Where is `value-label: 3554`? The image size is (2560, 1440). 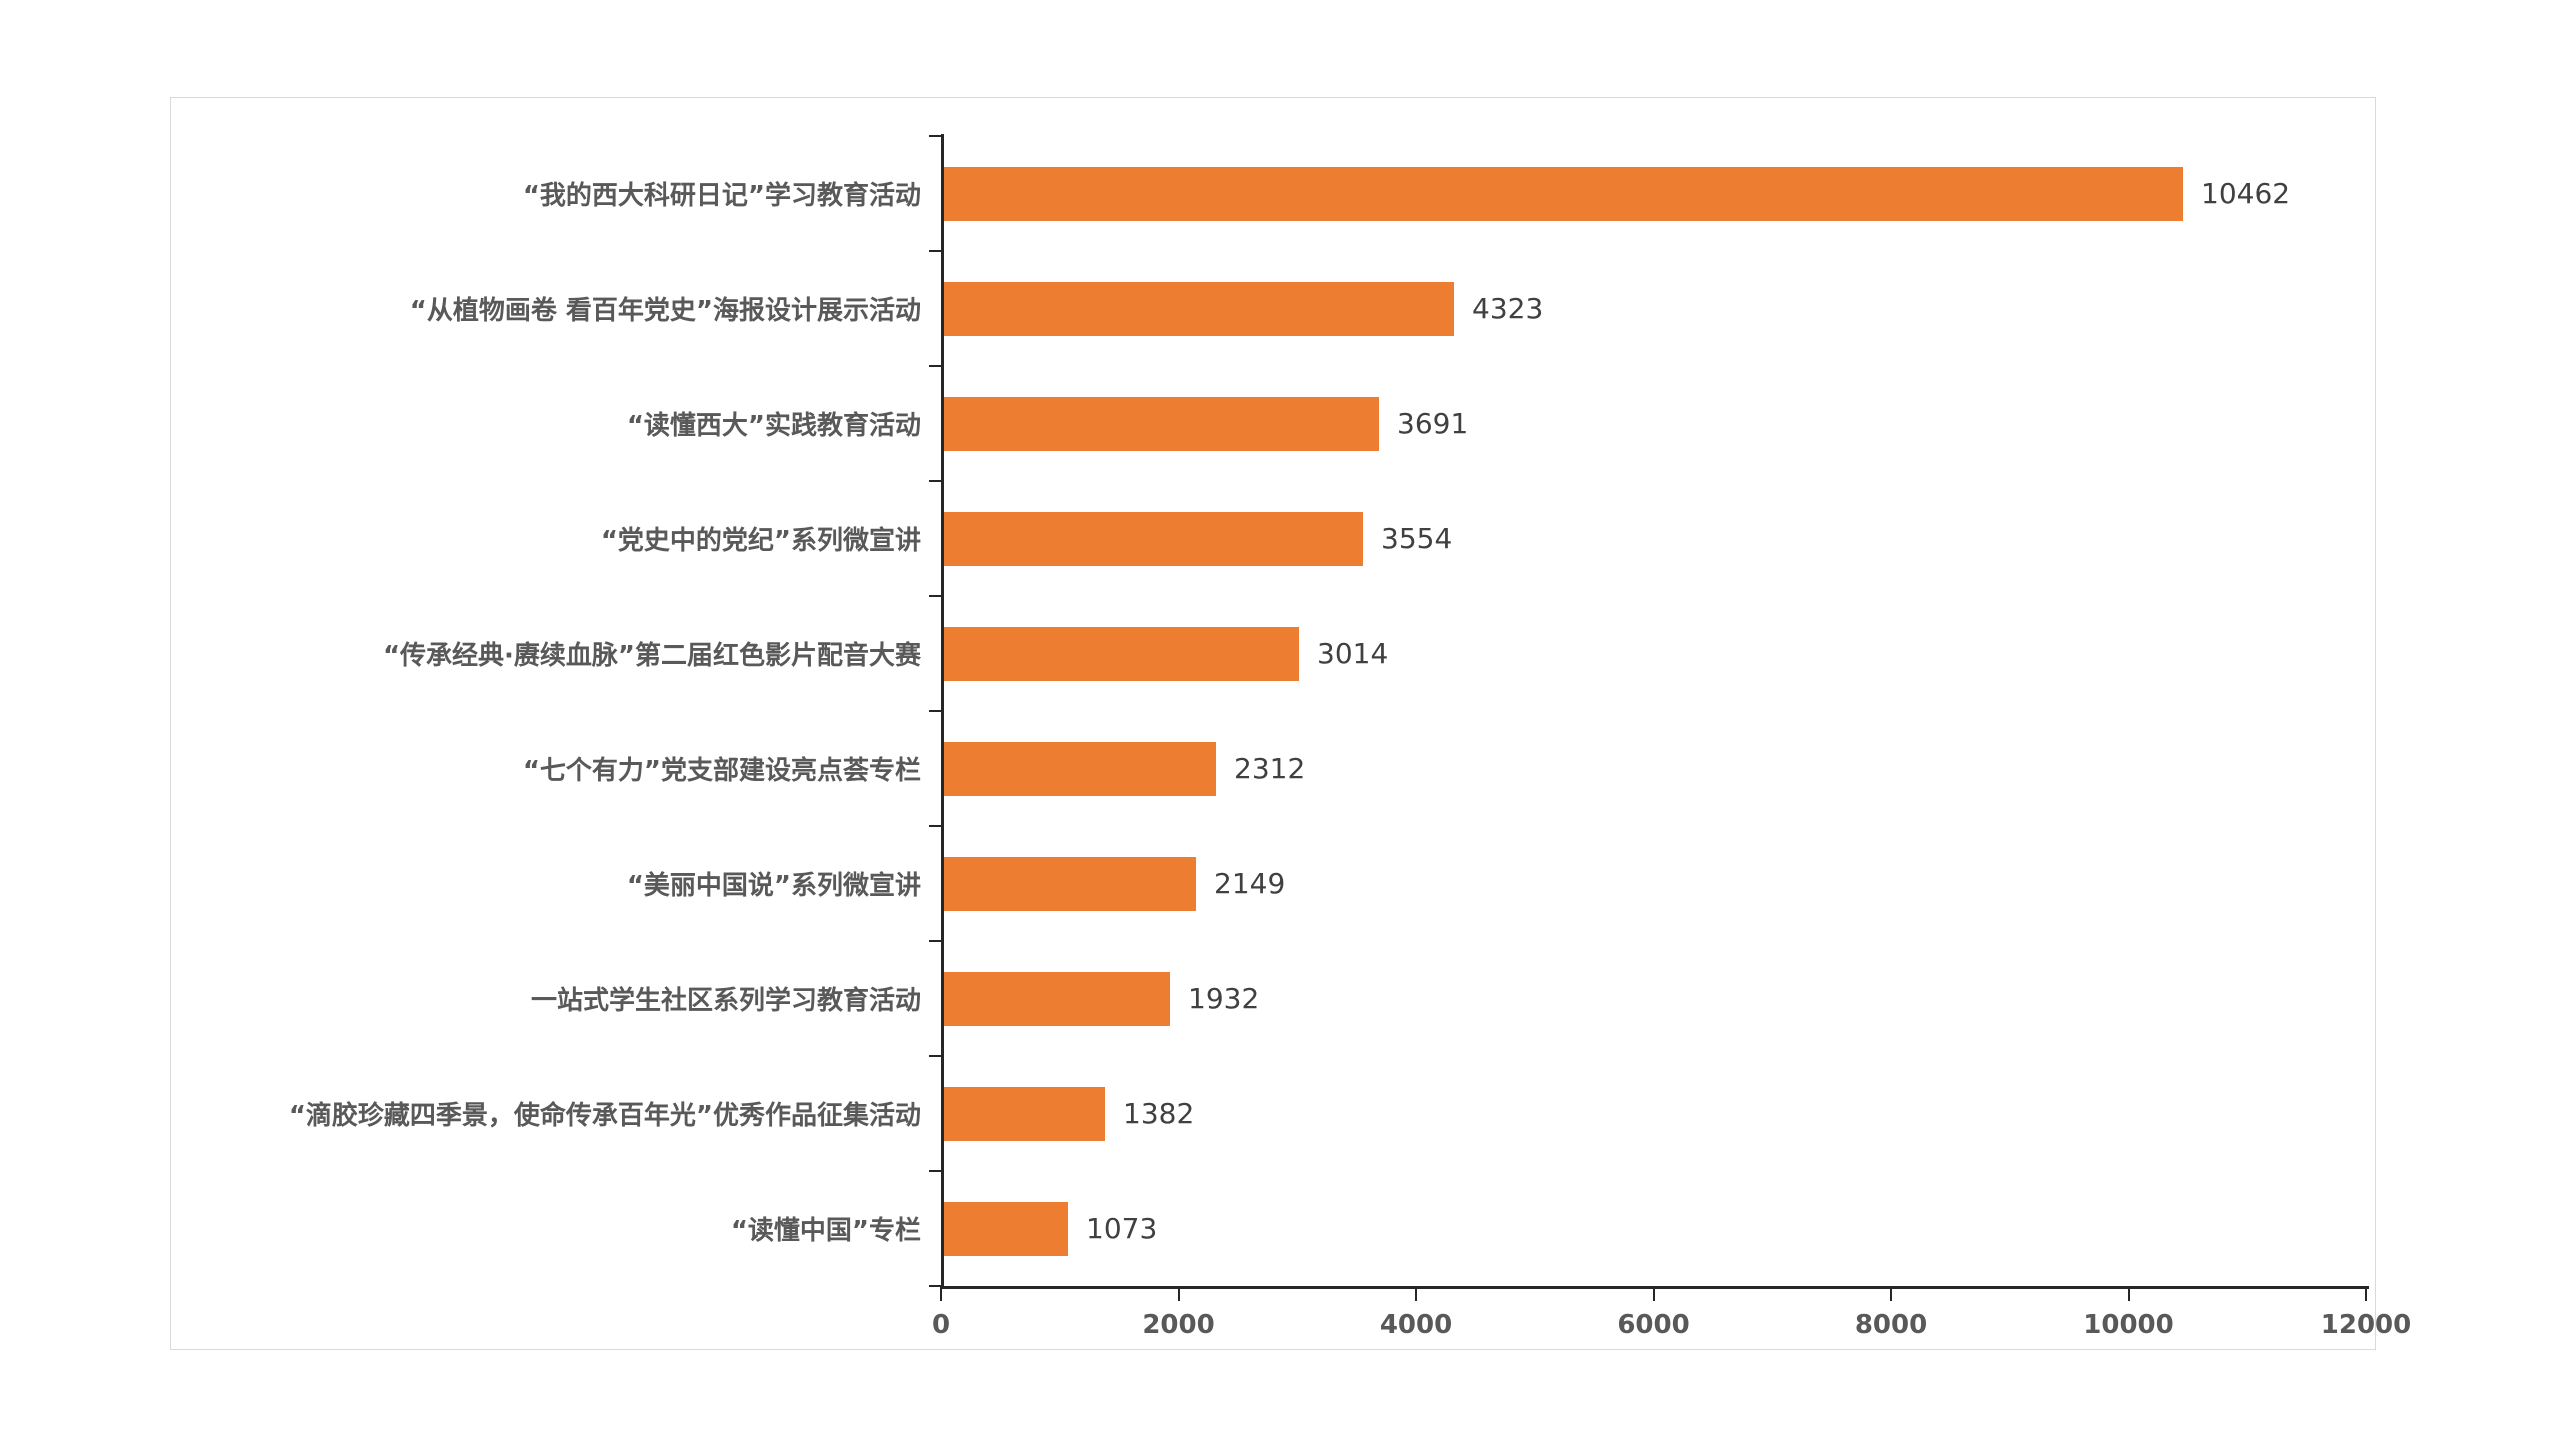 value-label: 3554 is located at coordinates (1417, 538).